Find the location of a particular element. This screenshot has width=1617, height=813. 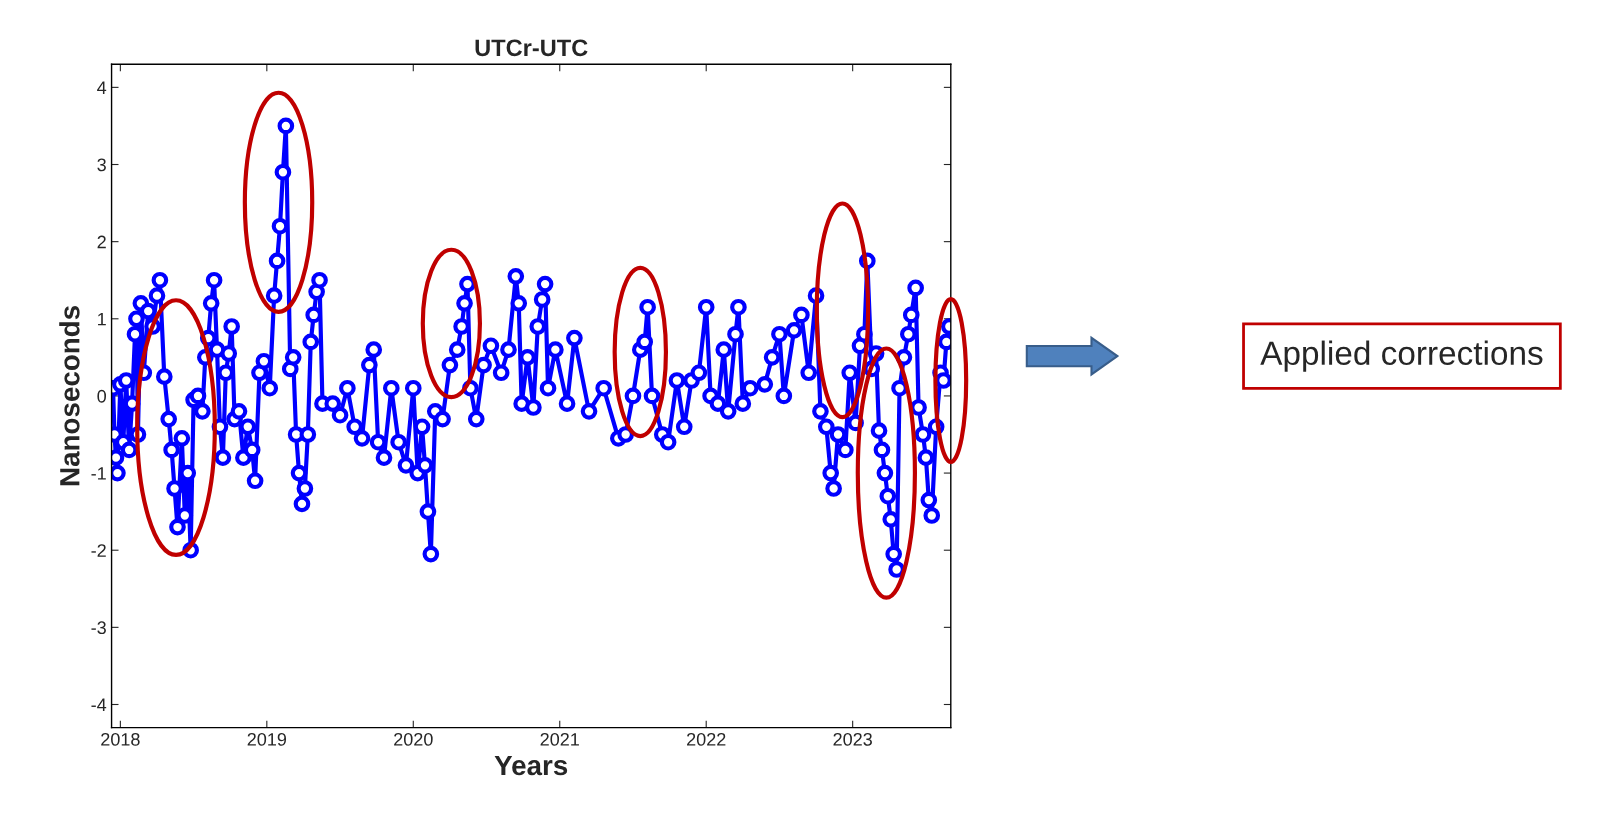

y-tick-label: -4 is located at coordinates (99, 705).